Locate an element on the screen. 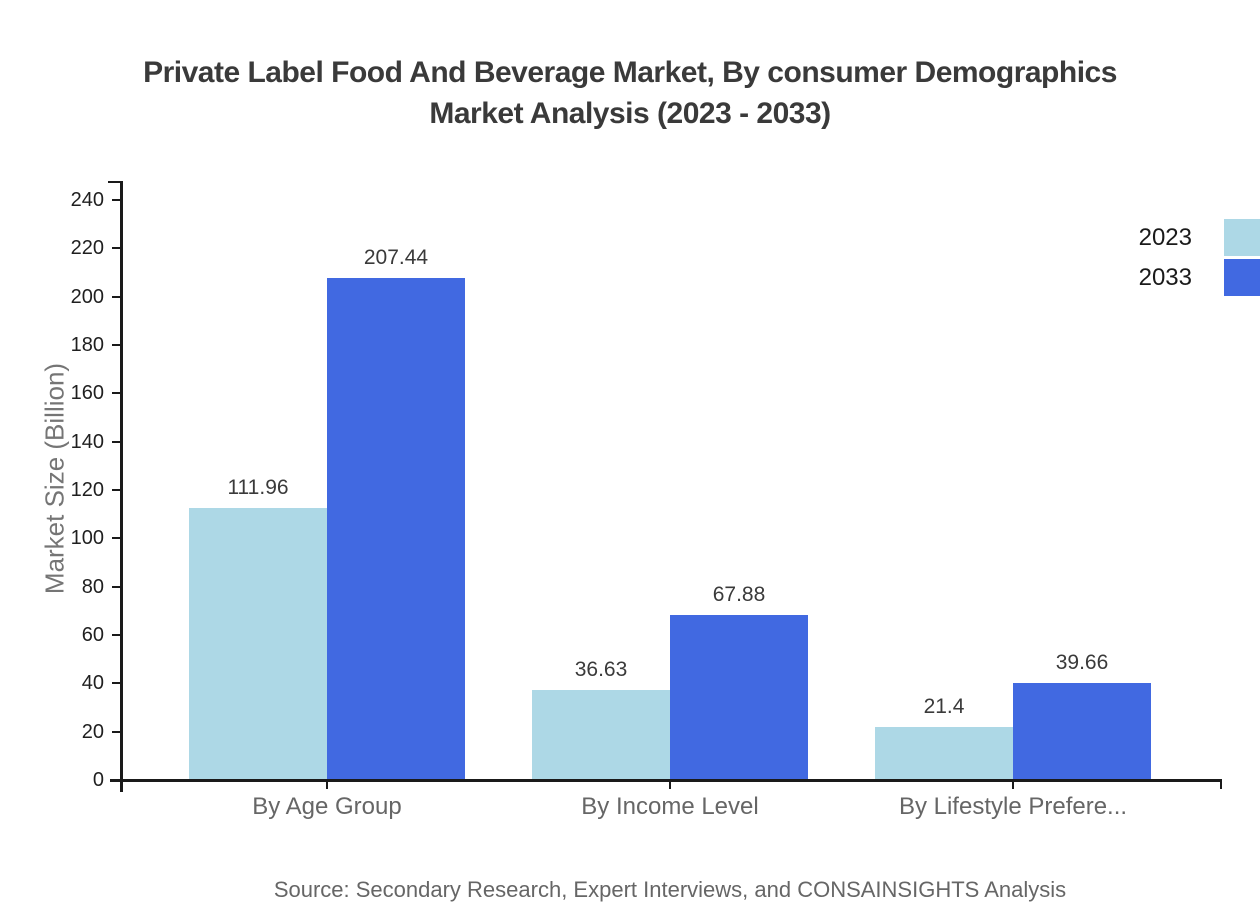 The height and width of the screenshot is (920, 1260). y-axis-tick-label: 20 is located at coordinates (92, 731).